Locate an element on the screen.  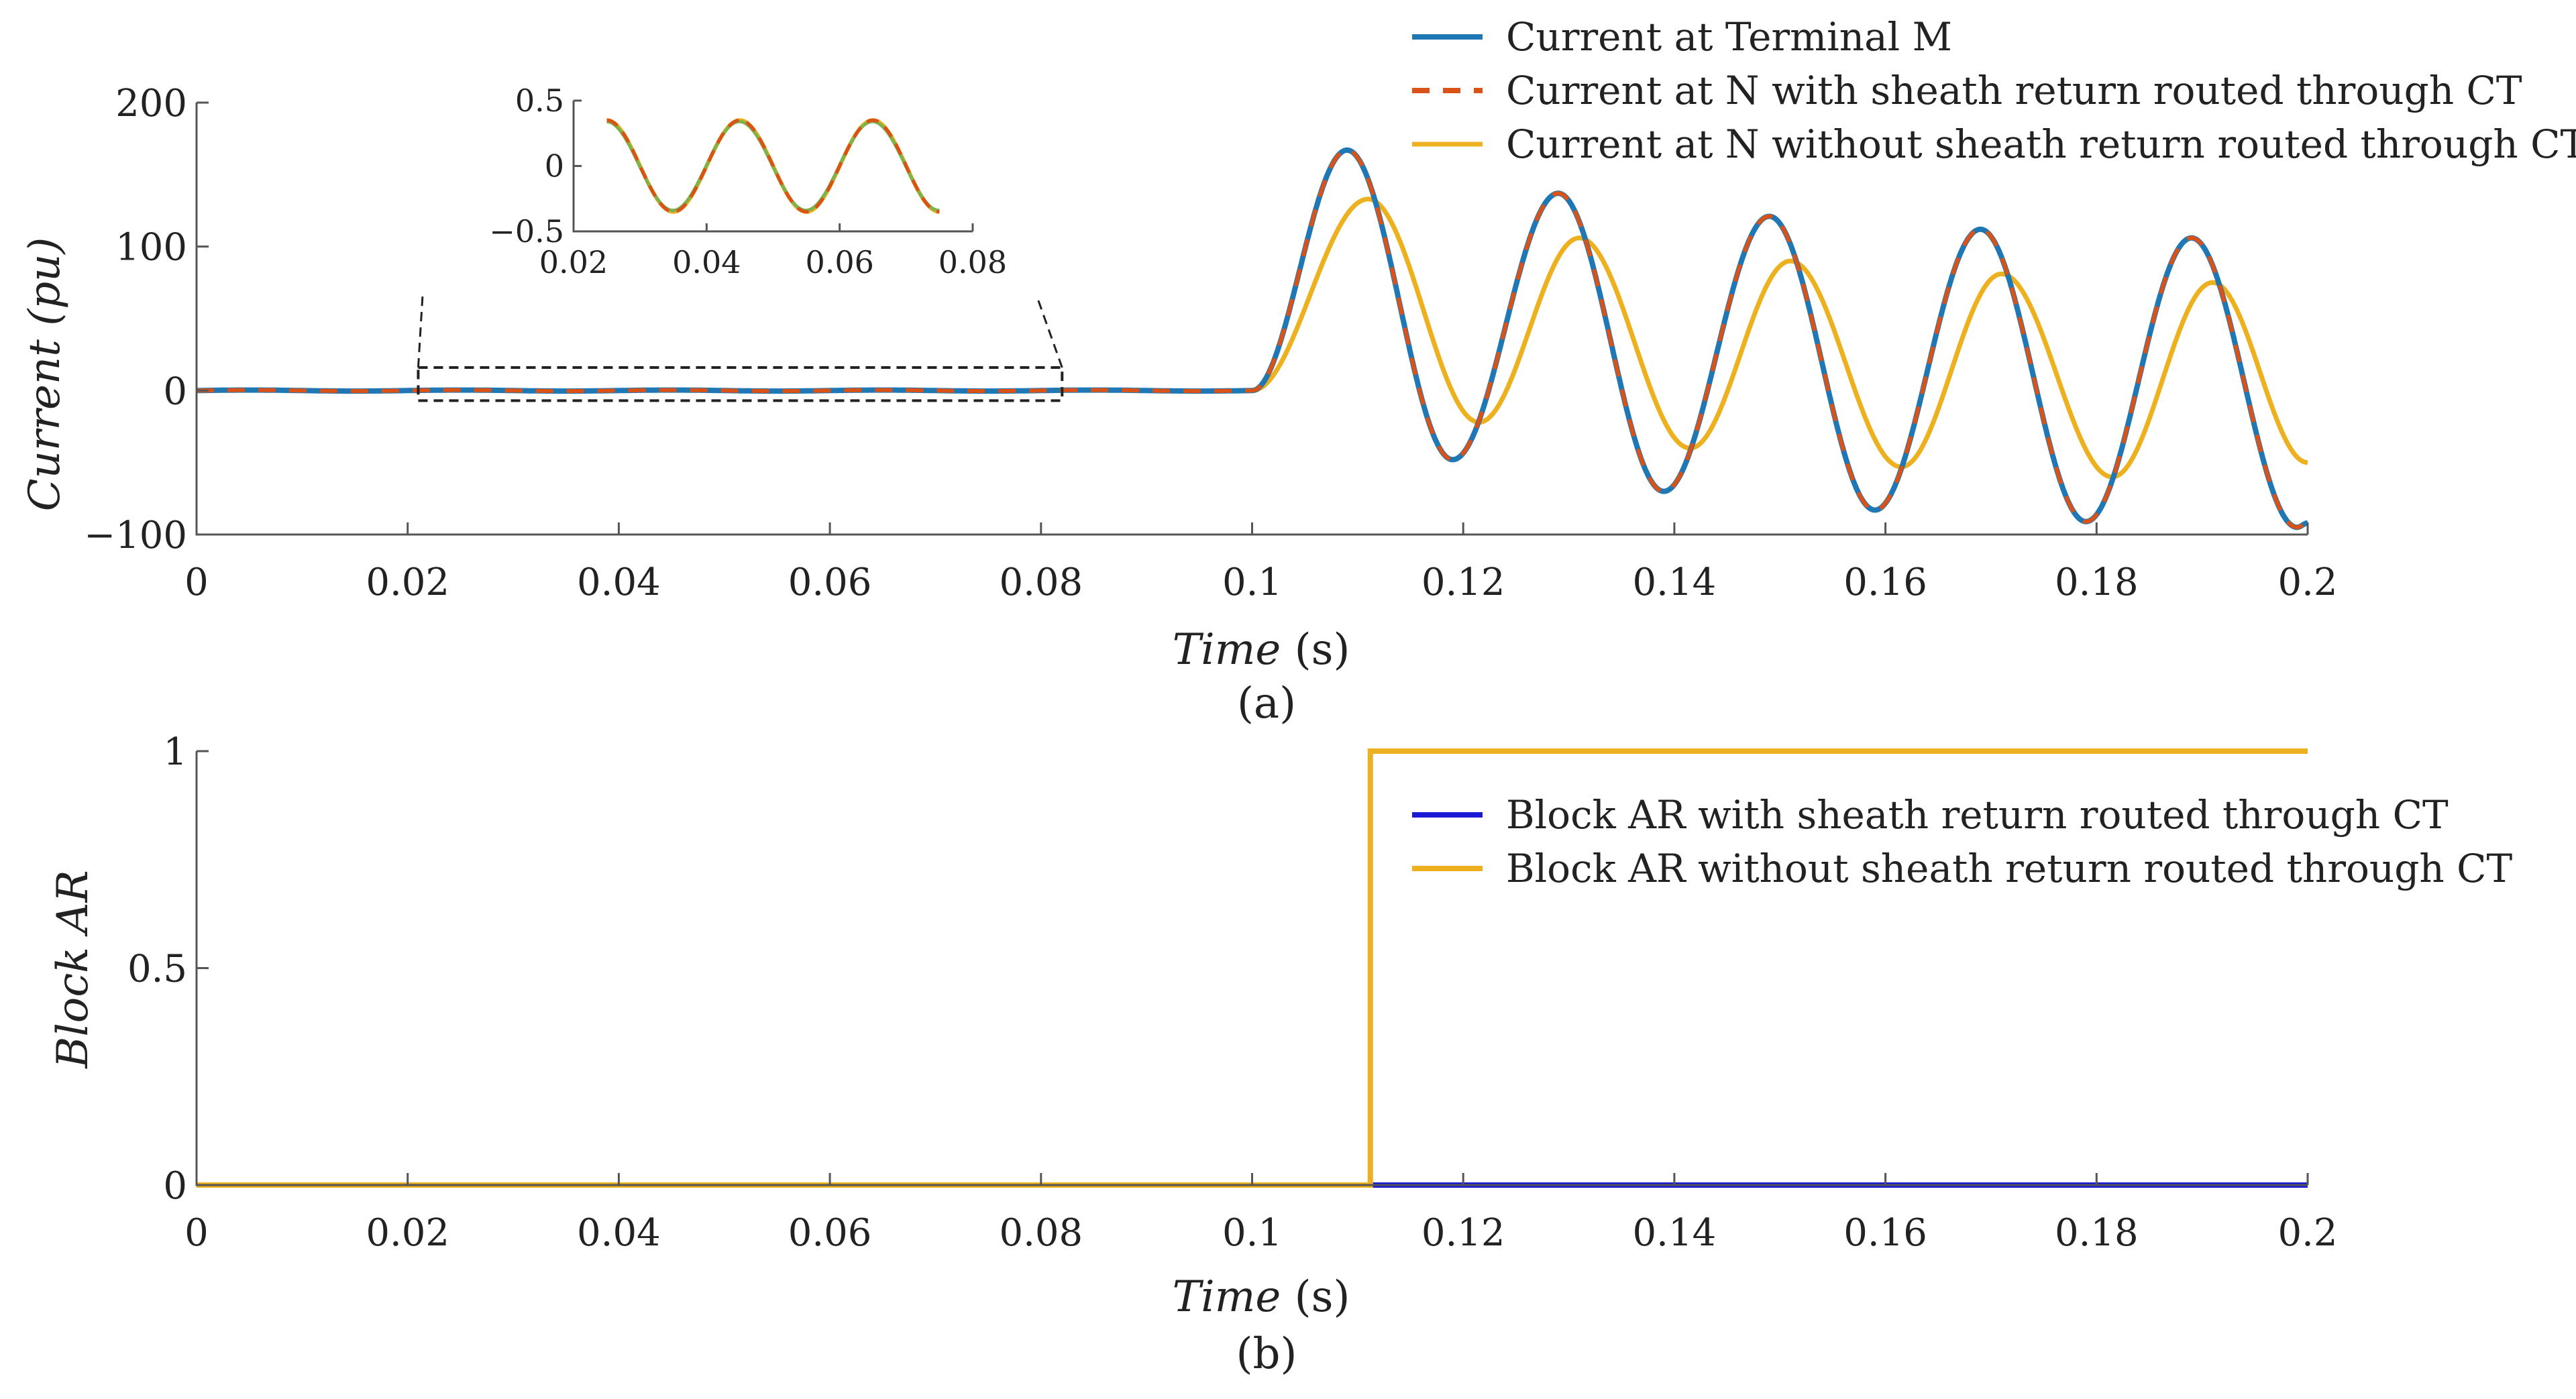
panel-b-xtick-label: 0.04 is located at coordinates (619, 1233).